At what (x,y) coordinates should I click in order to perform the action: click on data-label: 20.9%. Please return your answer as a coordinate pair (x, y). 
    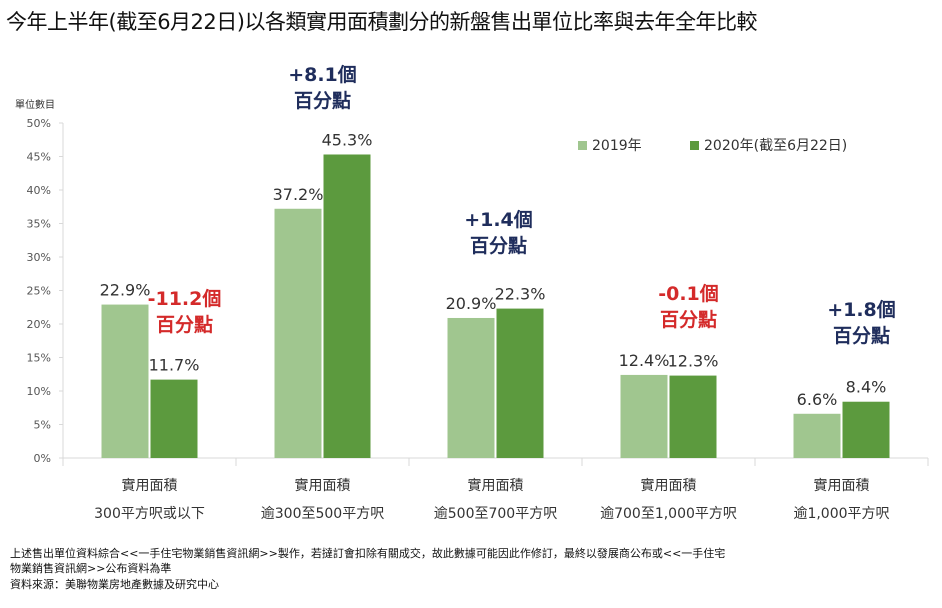
    Looking at the image, I should click on (471, 303).